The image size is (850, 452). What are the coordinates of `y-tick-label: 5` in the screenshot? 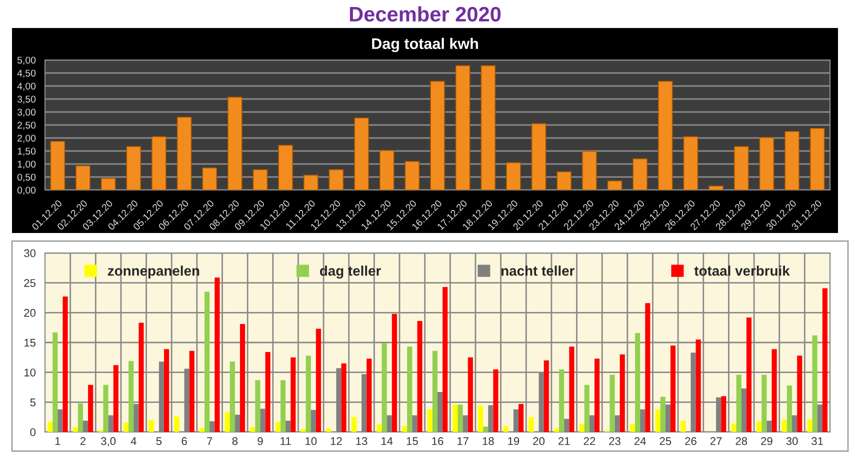 It's located at (33, 402).